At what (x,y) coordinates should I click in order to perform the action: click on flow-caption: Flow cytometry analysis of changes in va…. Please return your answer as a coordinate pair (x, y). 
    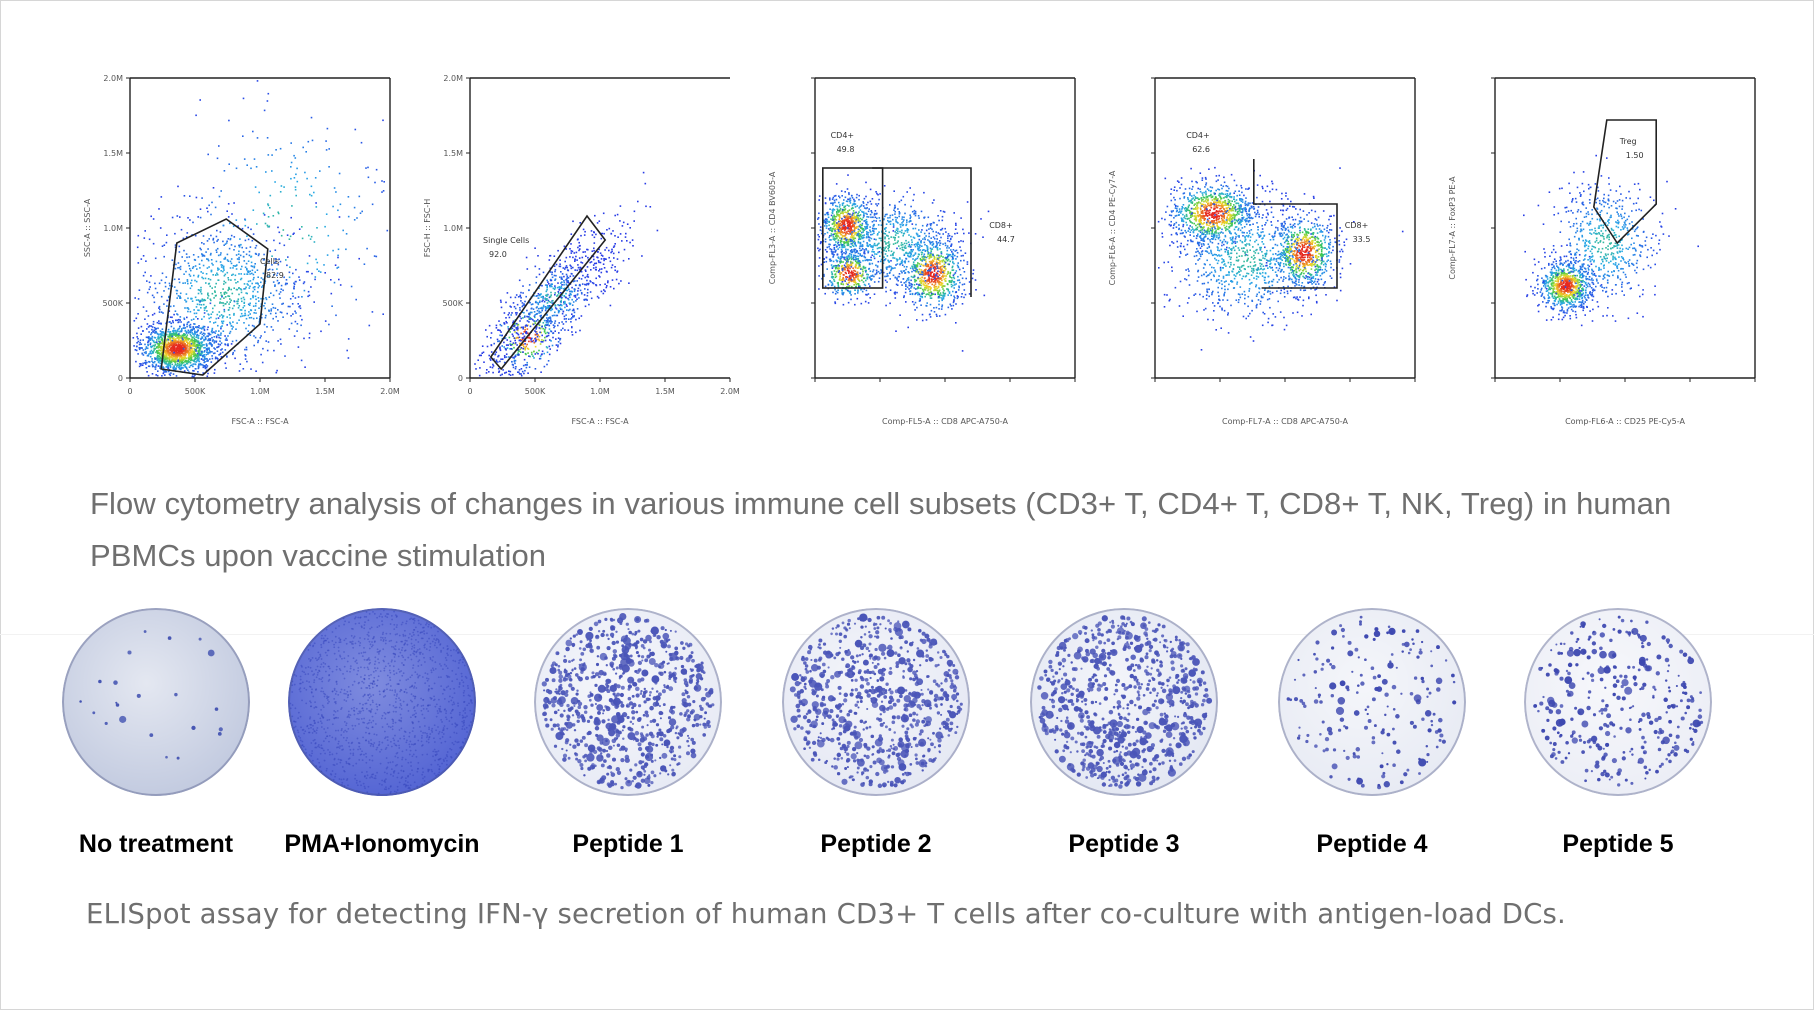
    Looking at the image, I should click on (881, 529).